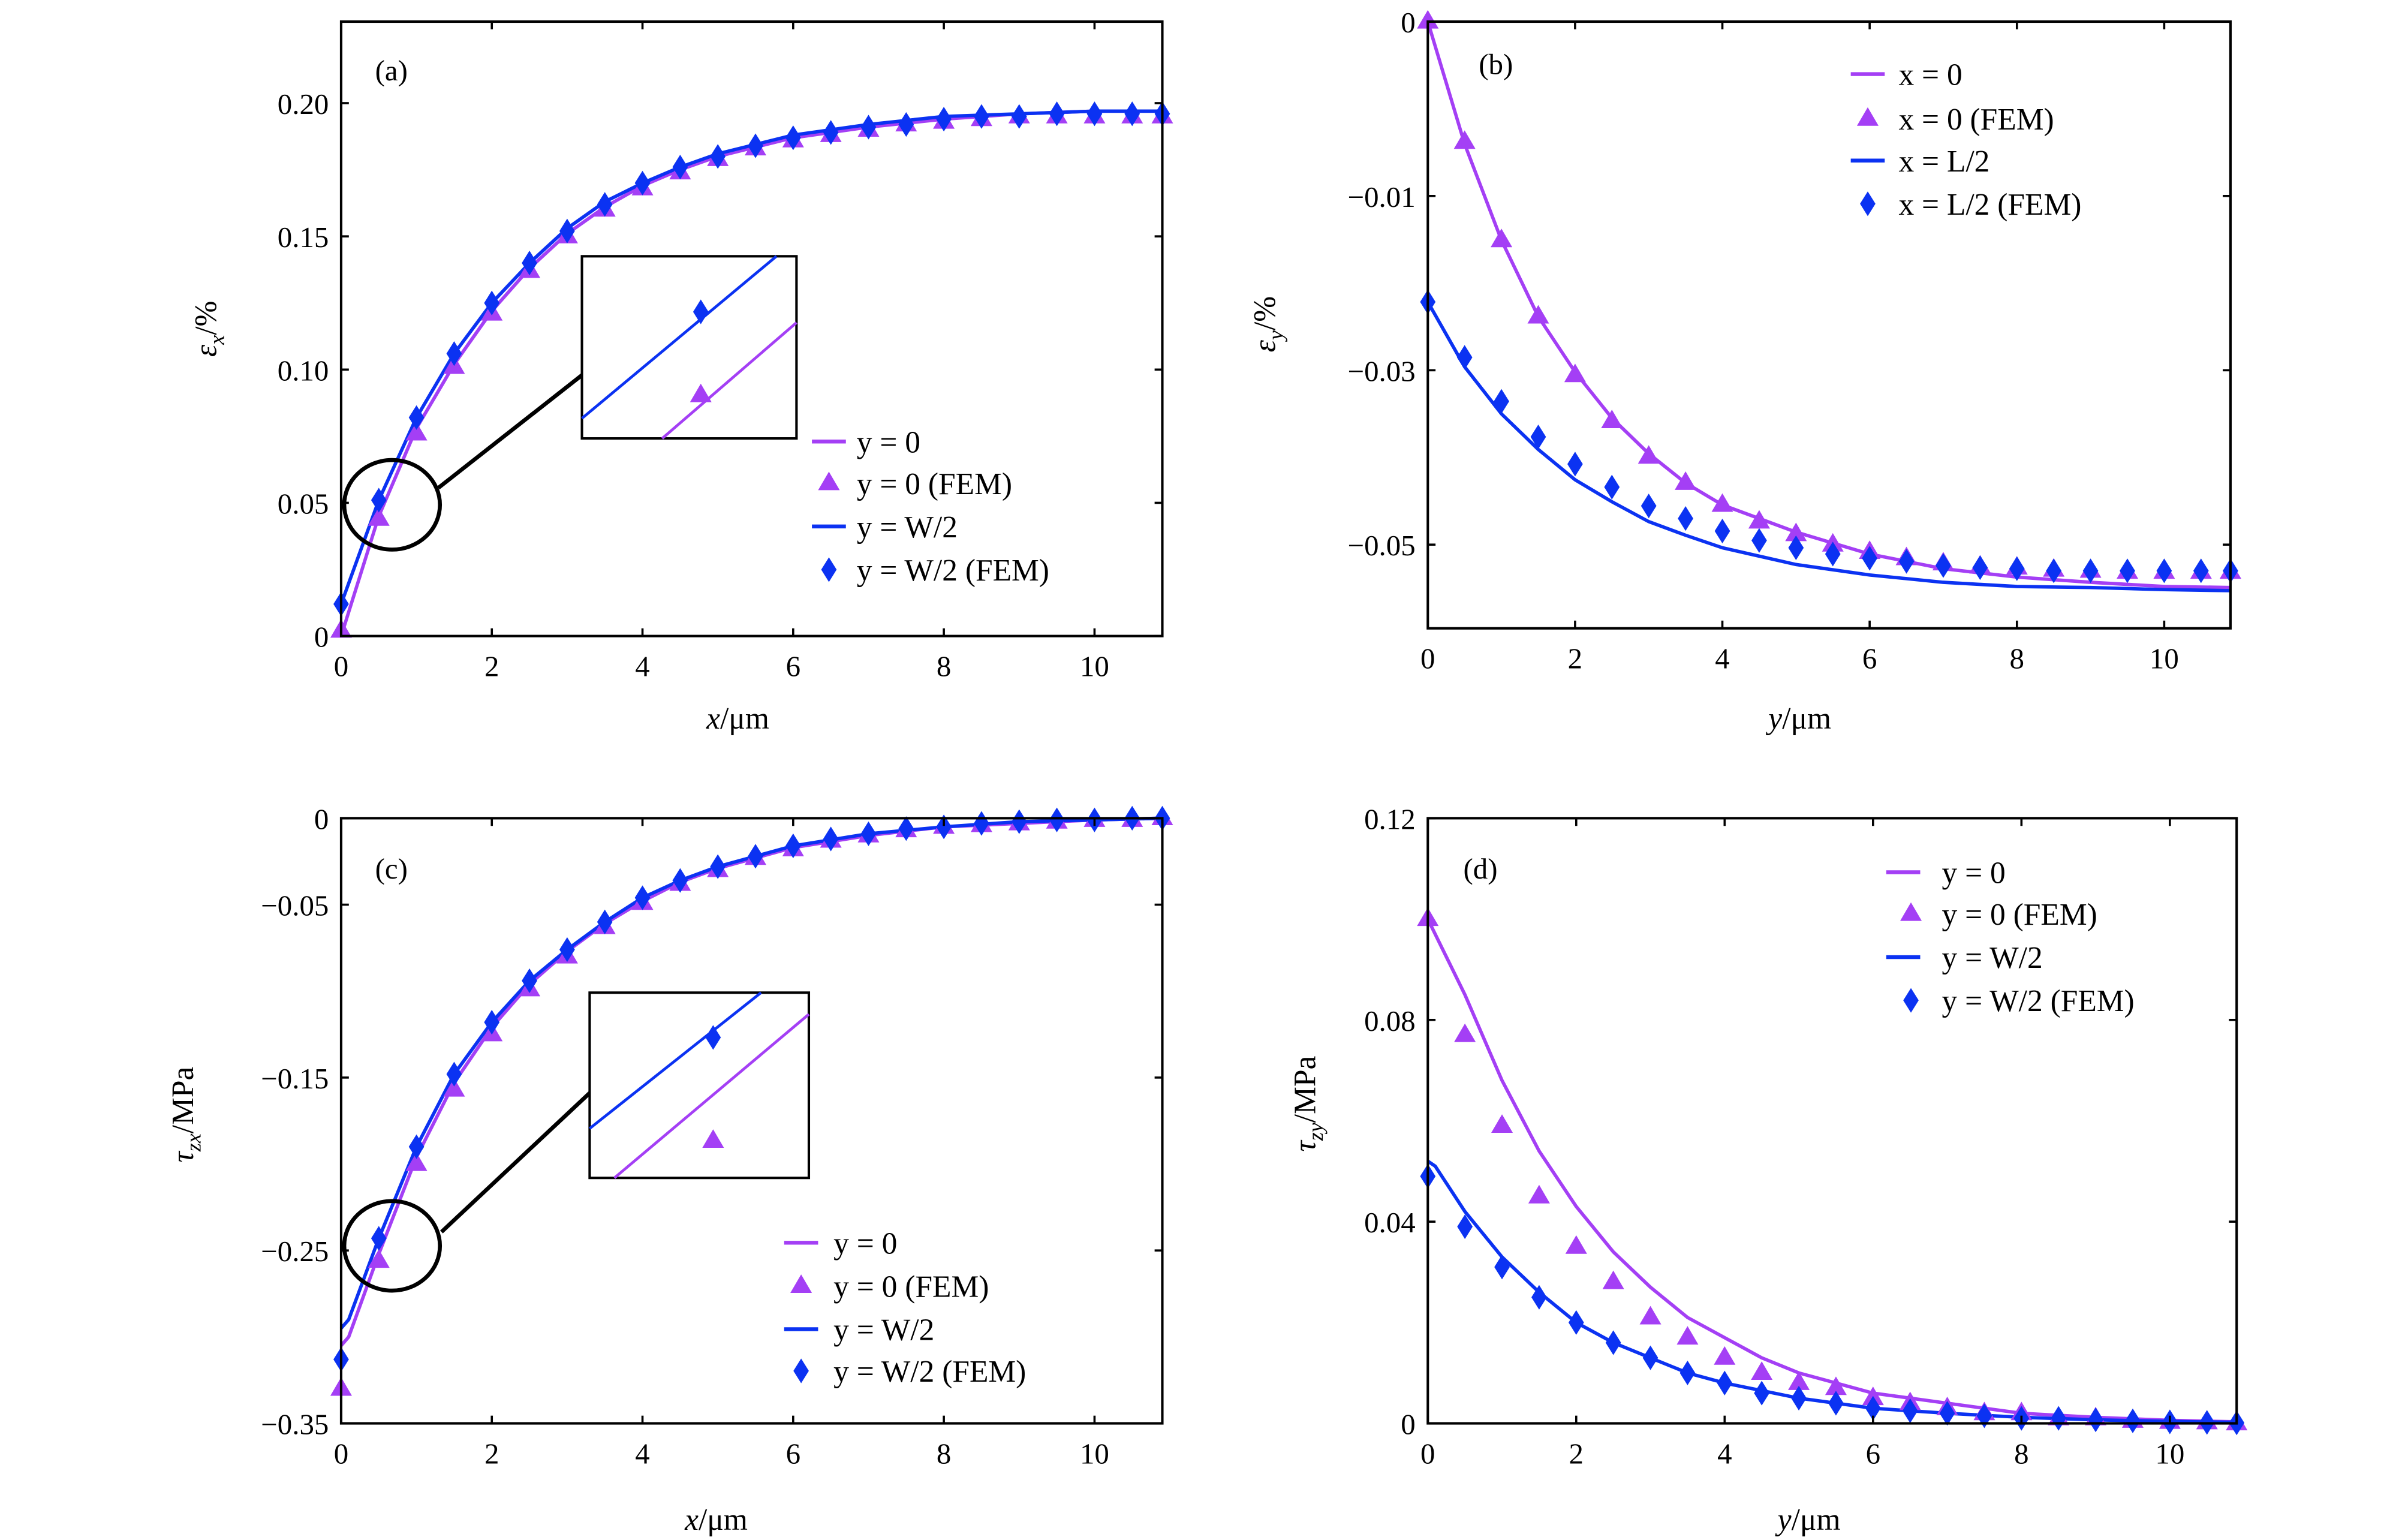  Describe the element at coordinates (1408, 22) in the screenshot. I see `y-tick-label: 0` at that location.